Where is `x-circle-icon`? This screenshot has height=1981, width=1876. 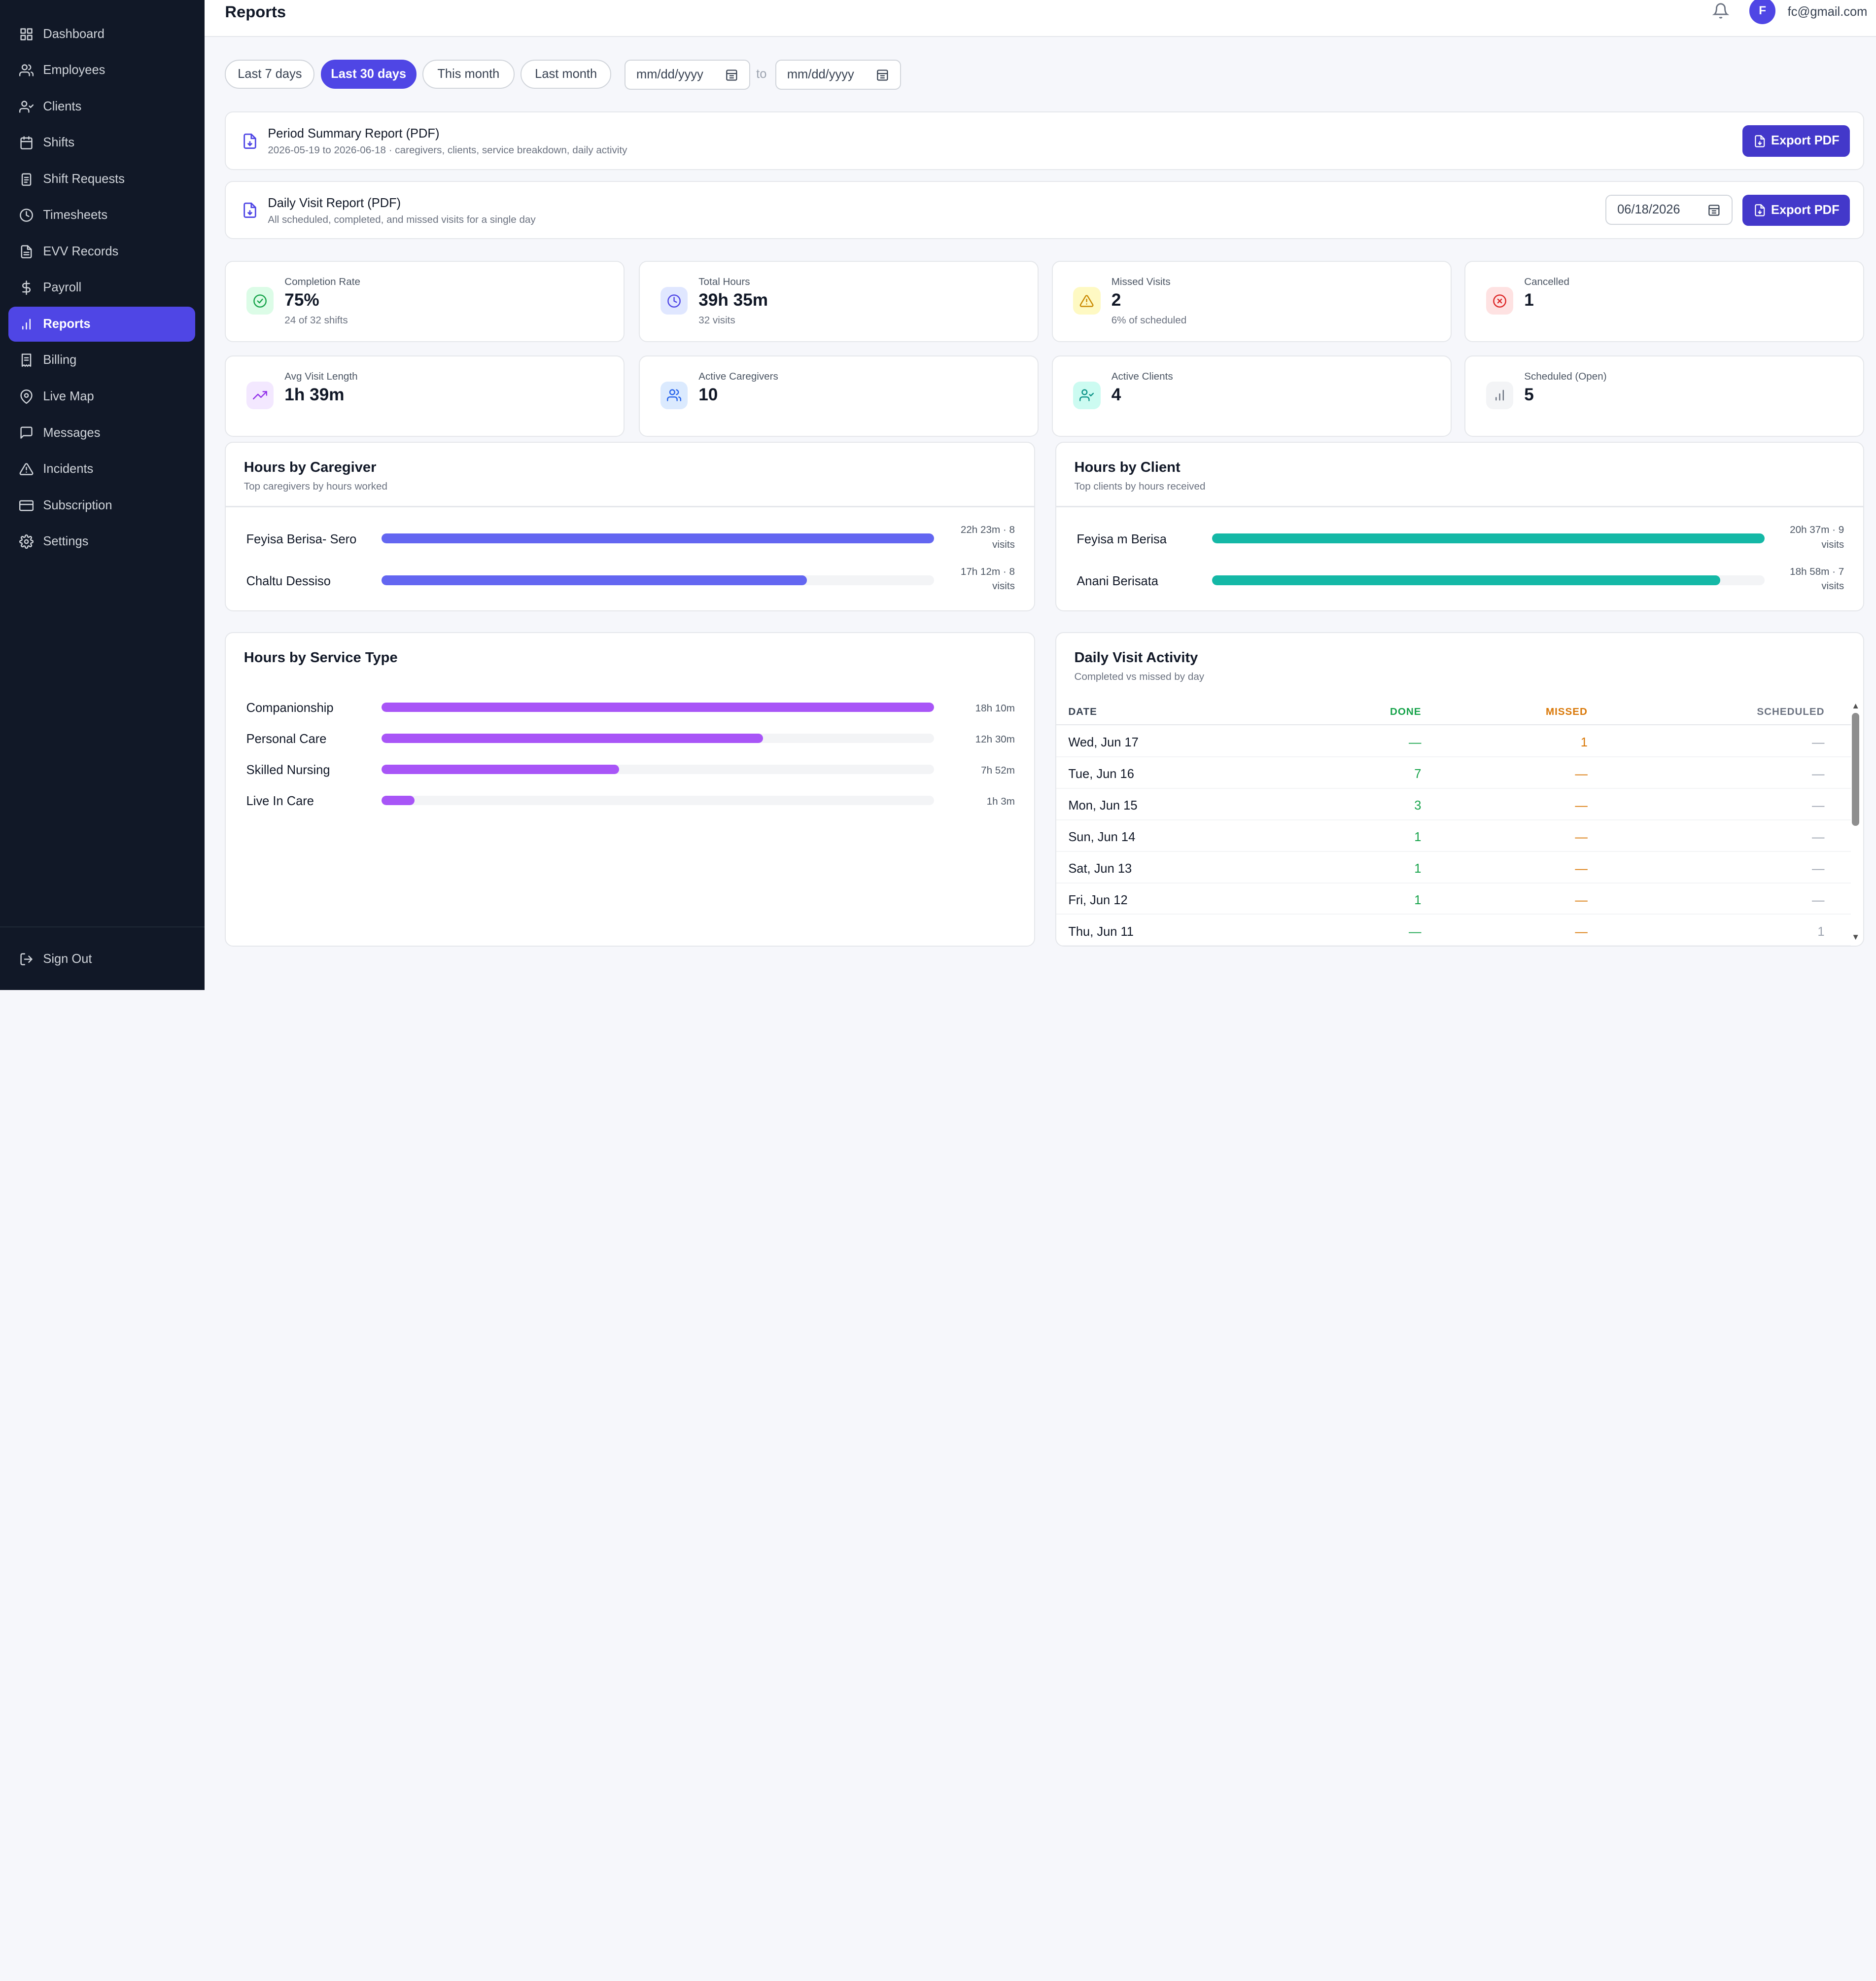
x-circle-icon is located at coordinates (1500, 301).